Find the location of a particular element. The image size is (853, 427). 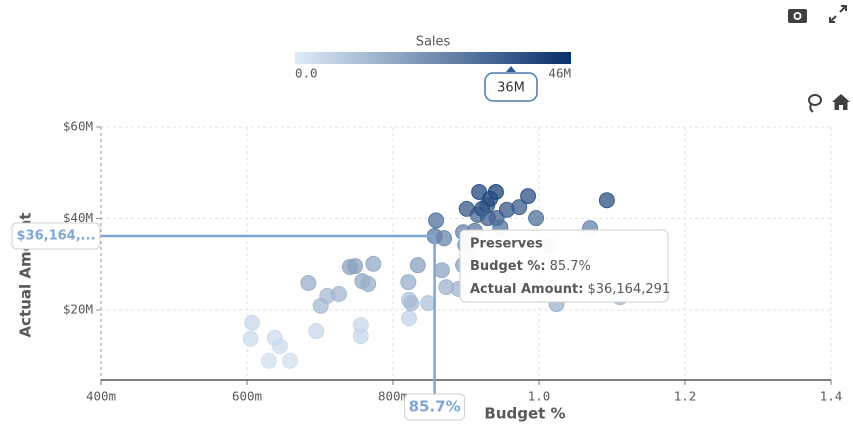

tooltip-field: Actual Amount: is located at coordinates (526, 289).